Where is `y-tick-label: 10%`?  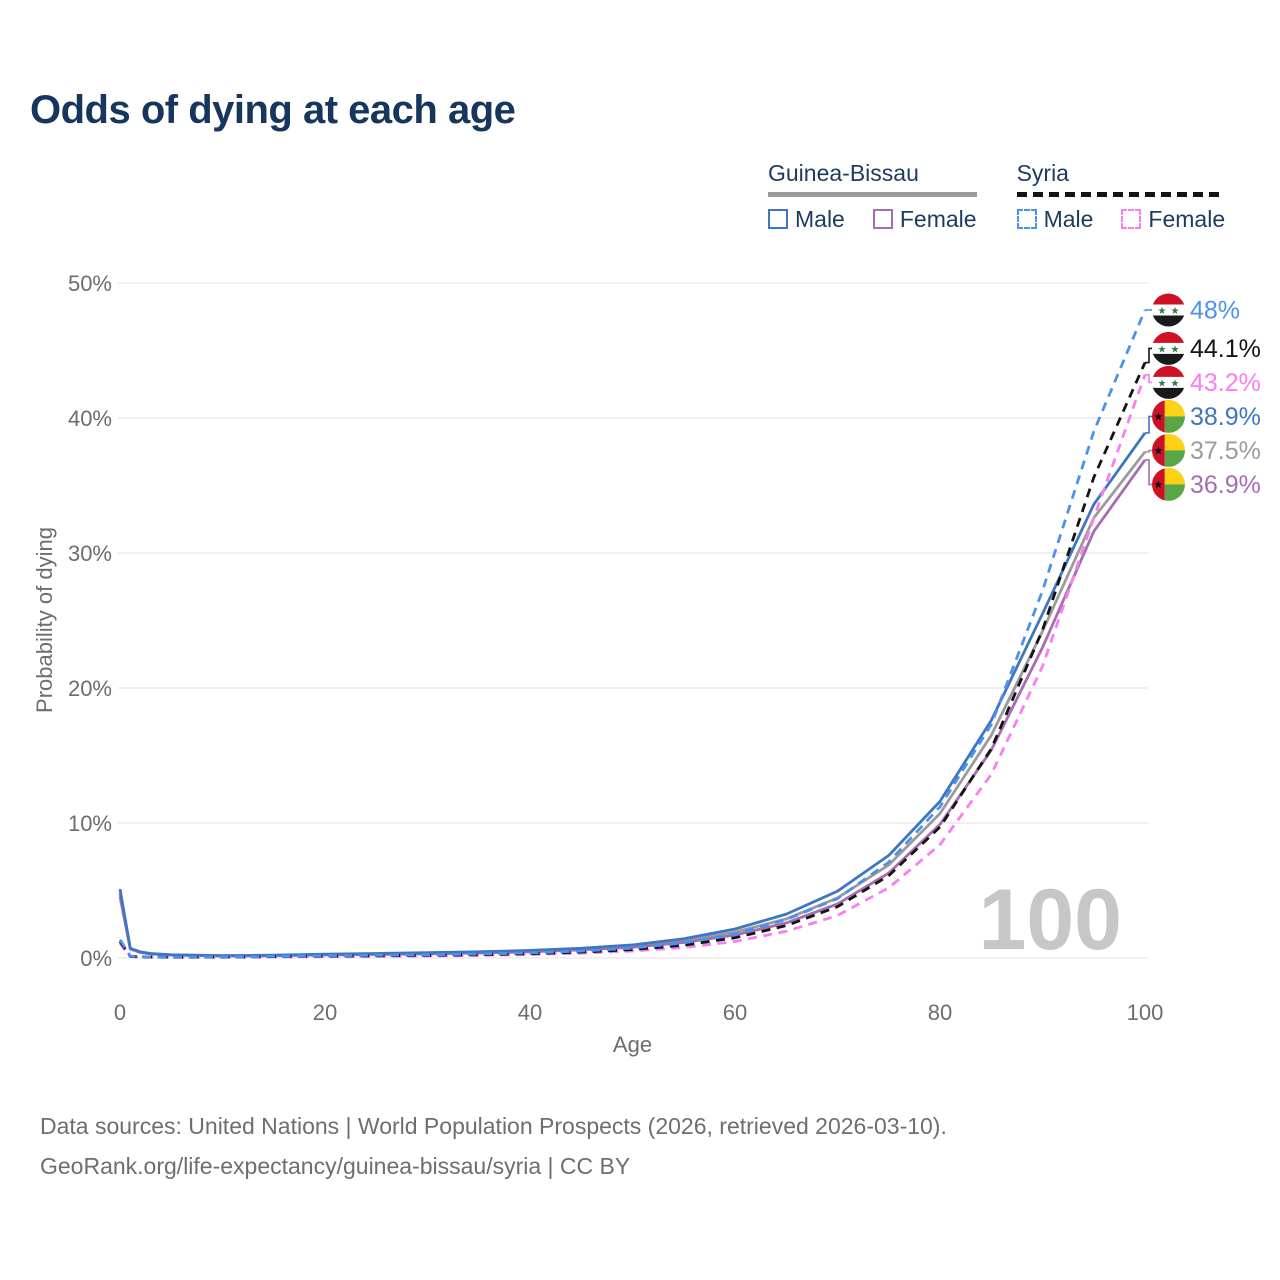
y-tick-label: 10% is located at coordinates (90, 823).